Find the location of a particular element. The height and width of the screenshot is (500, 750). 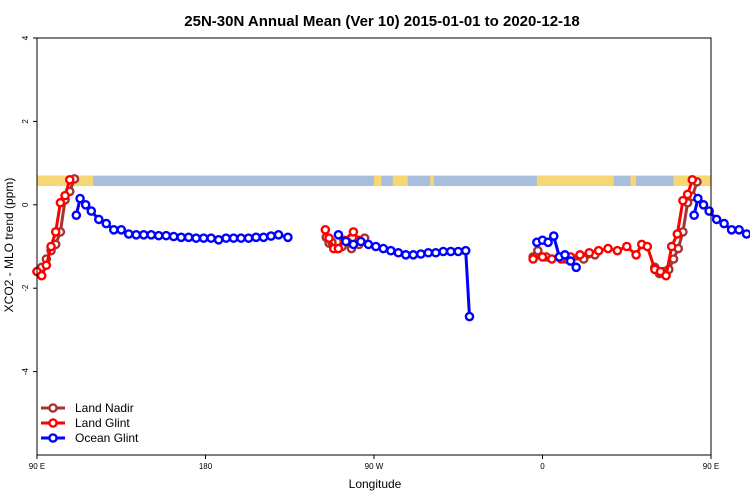

x-tick-label-2: 90 W is located at coordinates (374, 466).